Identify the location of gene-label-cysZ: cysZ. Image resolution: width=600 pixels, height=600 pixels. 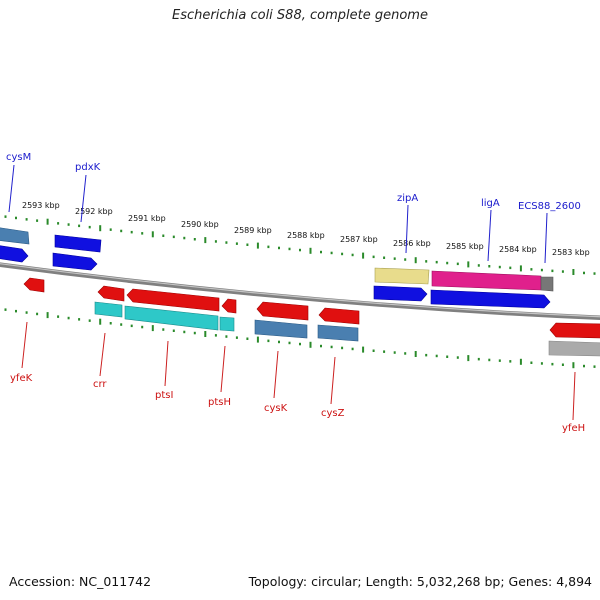
(333, 413).